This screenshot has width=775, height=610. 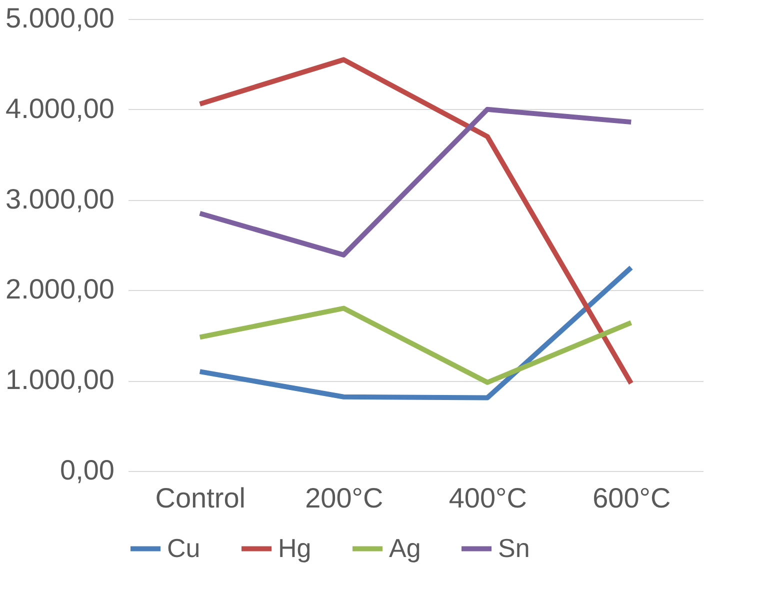 I want to click on x-tick-label: 200°C, so click(x=344, y=498).